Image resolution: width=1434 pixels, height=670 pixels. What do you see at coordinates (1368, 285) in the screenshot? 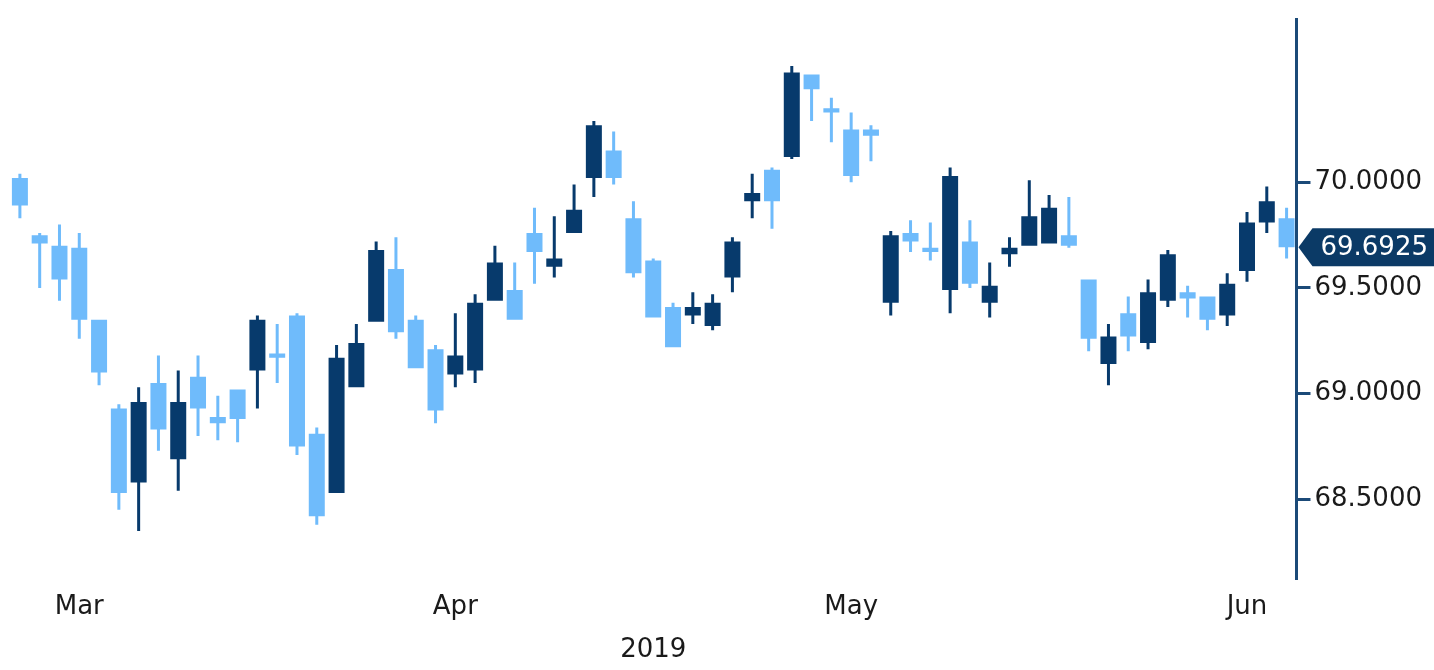
I see `y-tick-label: 69.5000` at bounding box center [1368, 285].